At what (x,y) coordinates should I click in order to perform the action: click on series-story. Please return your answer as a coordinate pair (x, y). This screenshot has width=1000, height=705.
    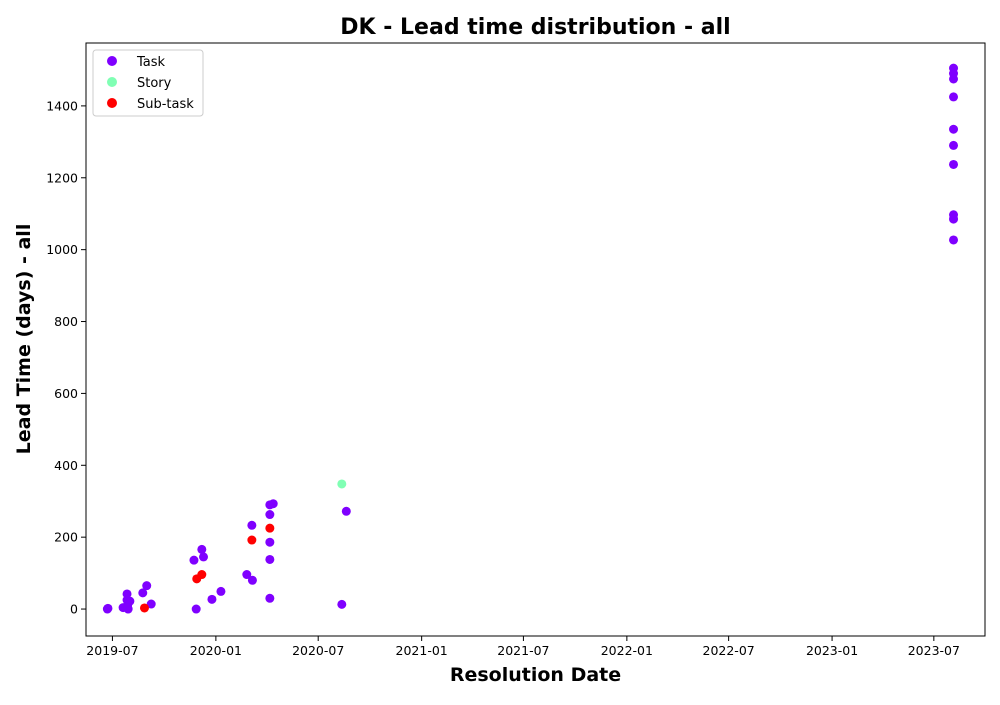
    Looking at the image, I should click on (342, 484).